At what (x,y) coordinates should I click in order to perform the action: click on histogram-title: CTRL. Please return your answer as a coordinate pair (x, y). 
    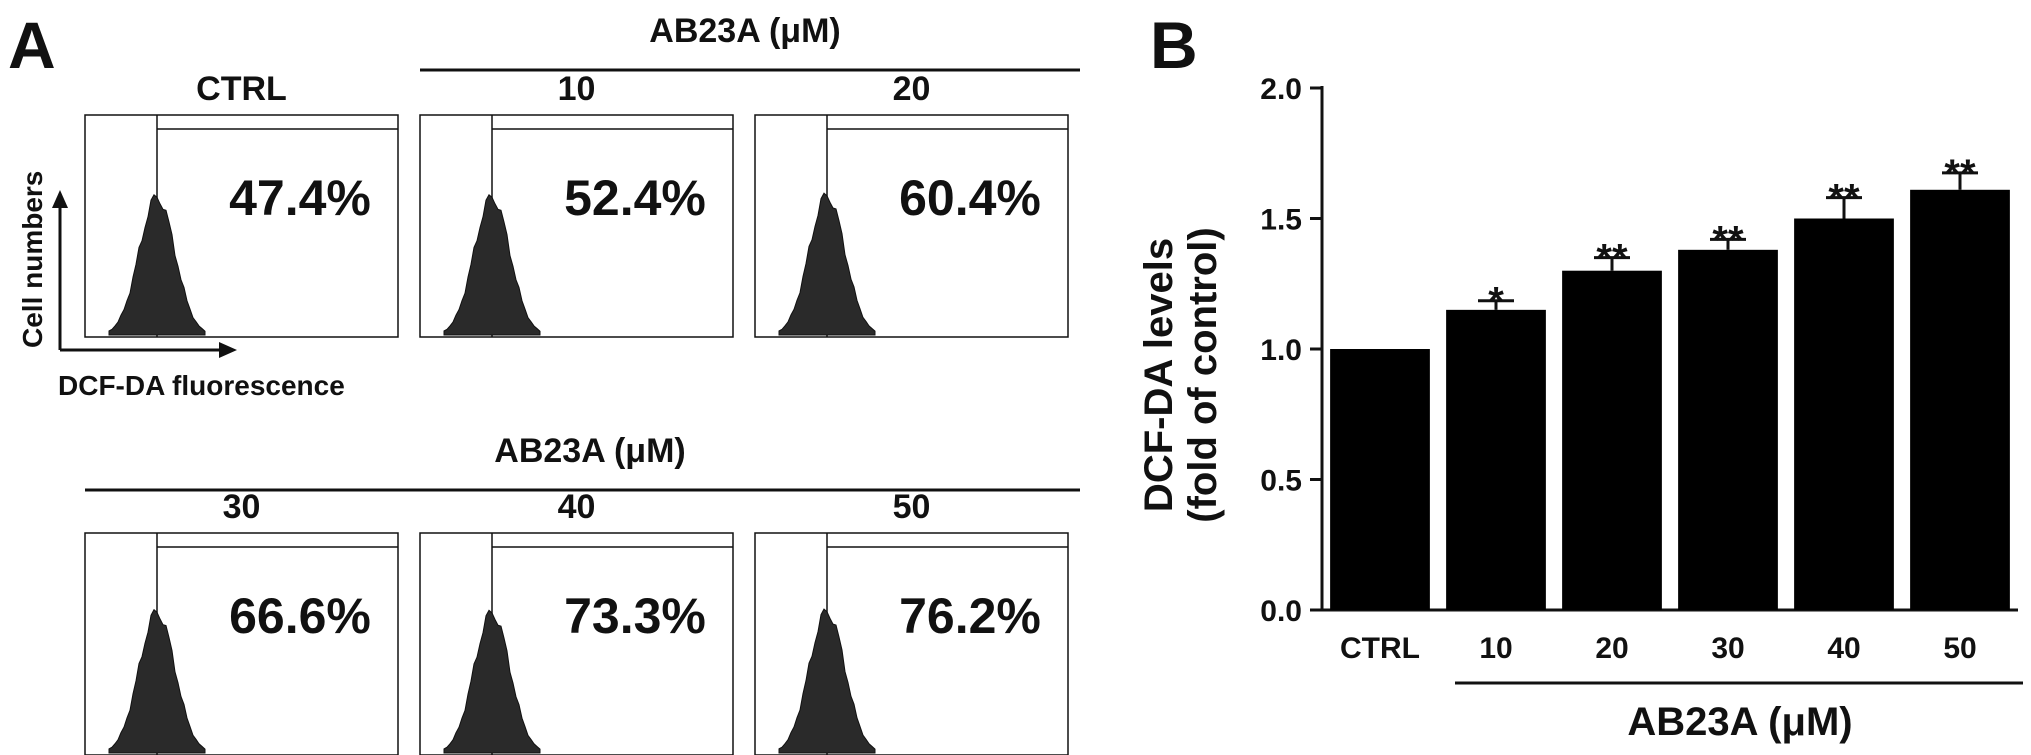
    Looking at the image, I should click on (241, 89).